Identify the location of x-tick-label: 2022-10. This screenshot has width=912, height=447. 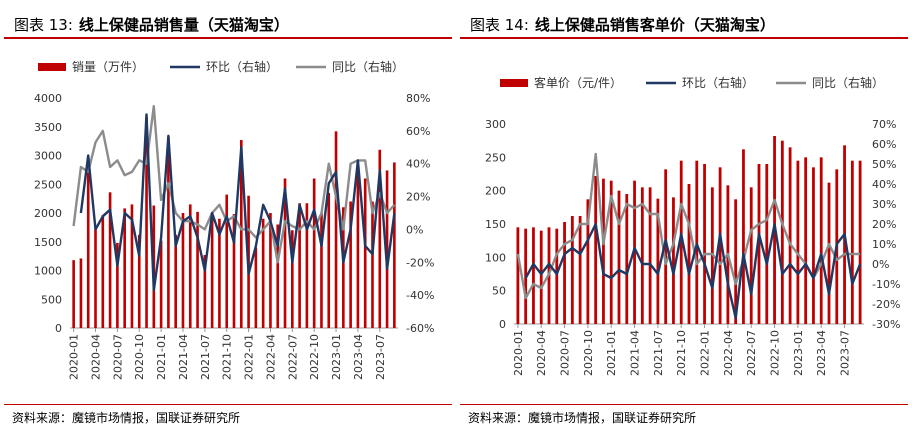
(775, 353).